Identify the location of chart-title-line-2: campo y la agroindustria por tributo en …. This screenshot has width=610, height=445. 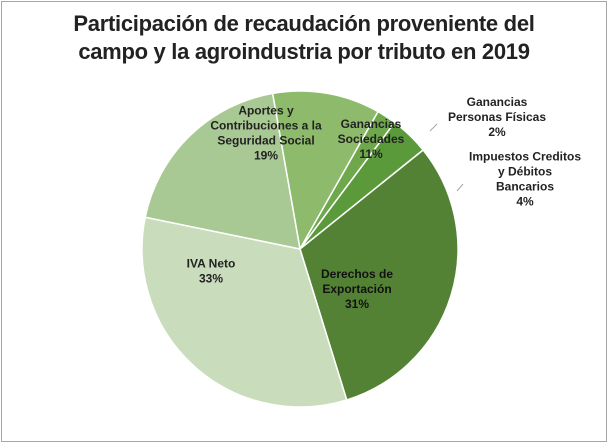
(304, 51).